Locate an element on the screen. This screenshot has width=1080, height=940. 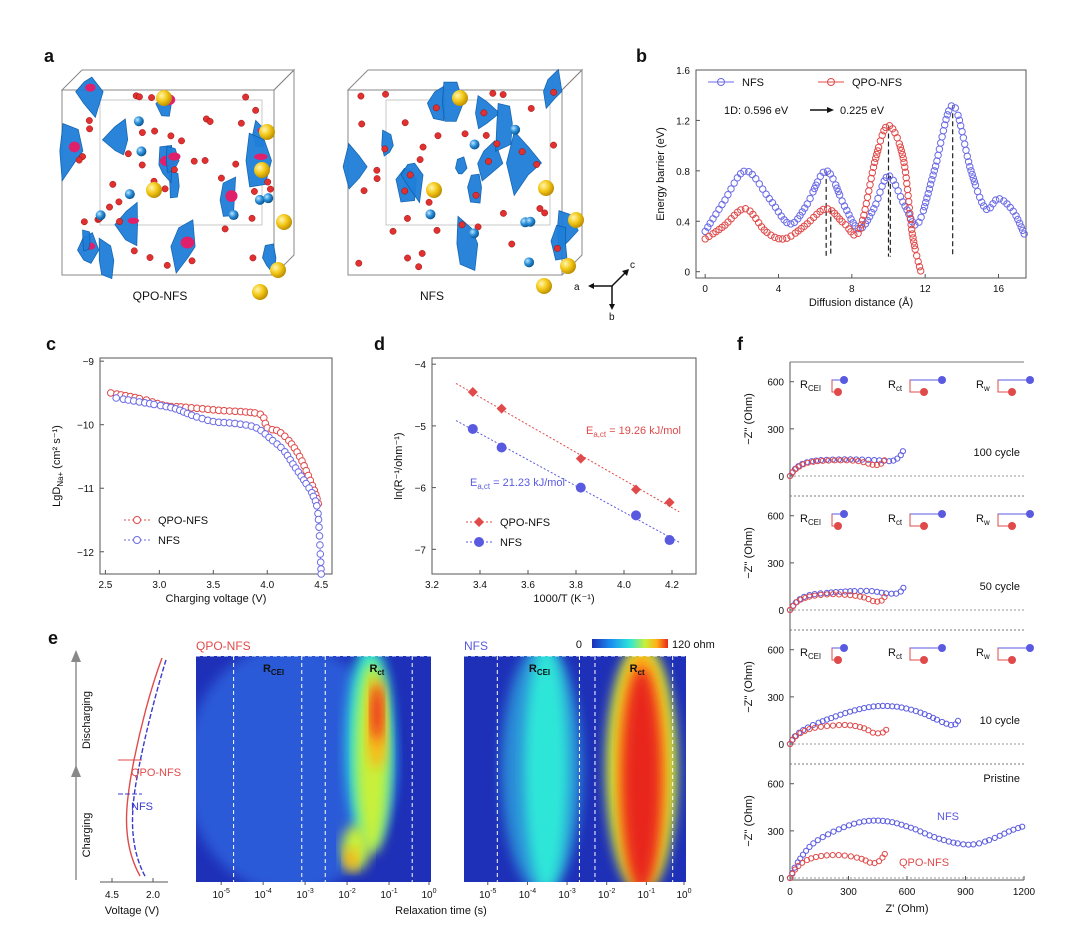
d-annotation-qpo-rest: = 19.26 kJ/mol is located at coordinates (643, 431).